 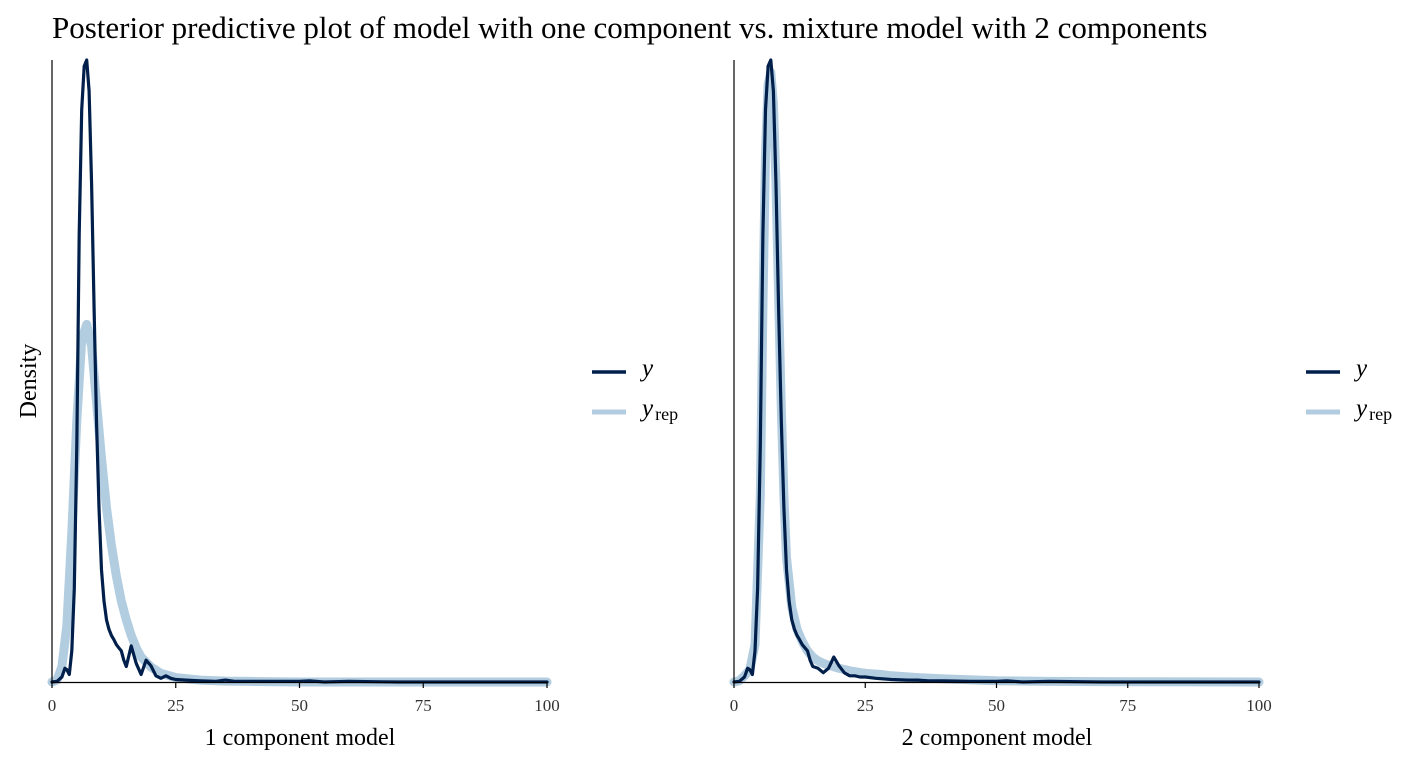 What do you see at coordinates (300, 738) in the screenshot?
I see `x-axis-title: 1 component model` at bounding box center [300, 738].